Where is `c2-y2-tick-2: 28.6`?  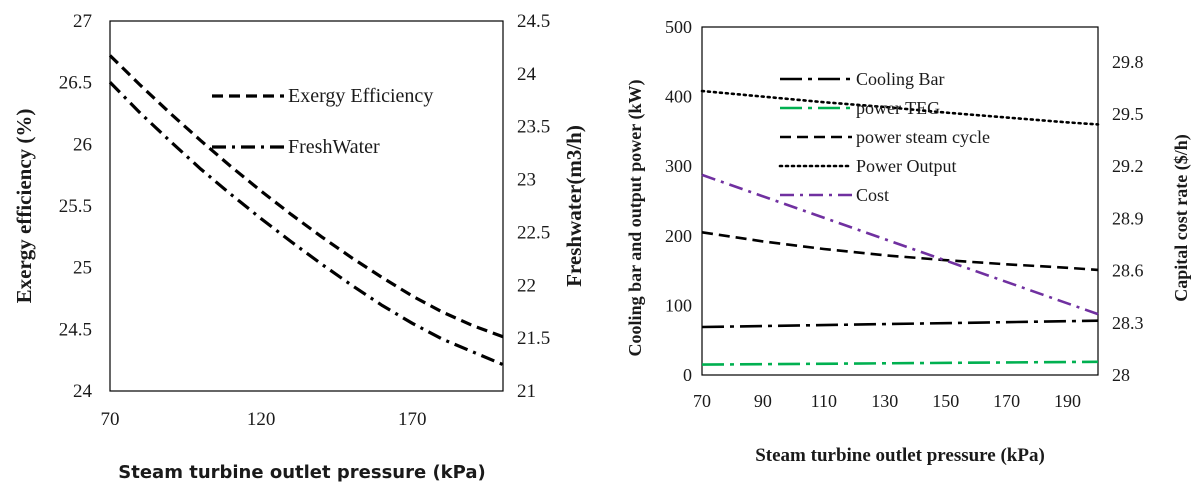
c2-y2-tick-2: 28.6 is located at coordinates (1128, 271).